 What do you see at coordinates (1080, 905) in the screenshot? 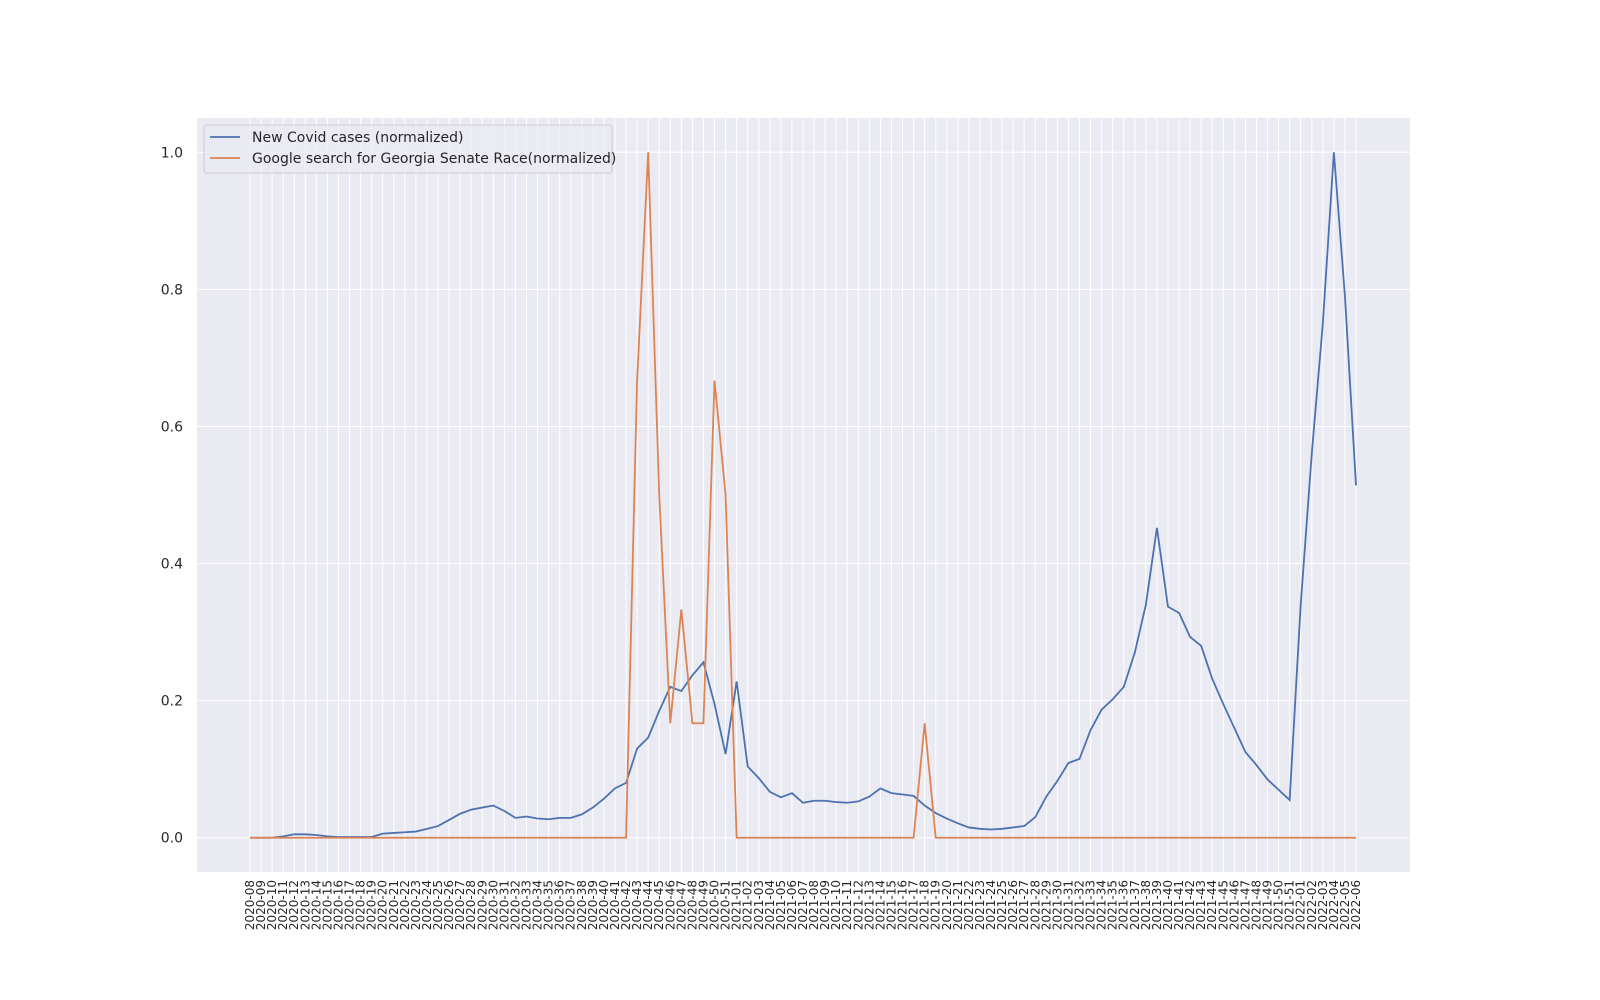
I see `x-tick-label: 2021-32` at bounding box center [1080, 905].